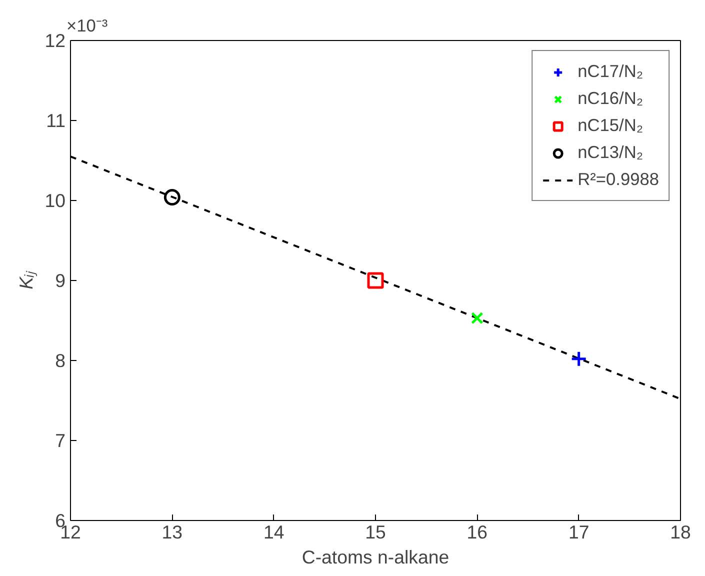  I want to click on y-tick-label: 11, so click(56, 120).